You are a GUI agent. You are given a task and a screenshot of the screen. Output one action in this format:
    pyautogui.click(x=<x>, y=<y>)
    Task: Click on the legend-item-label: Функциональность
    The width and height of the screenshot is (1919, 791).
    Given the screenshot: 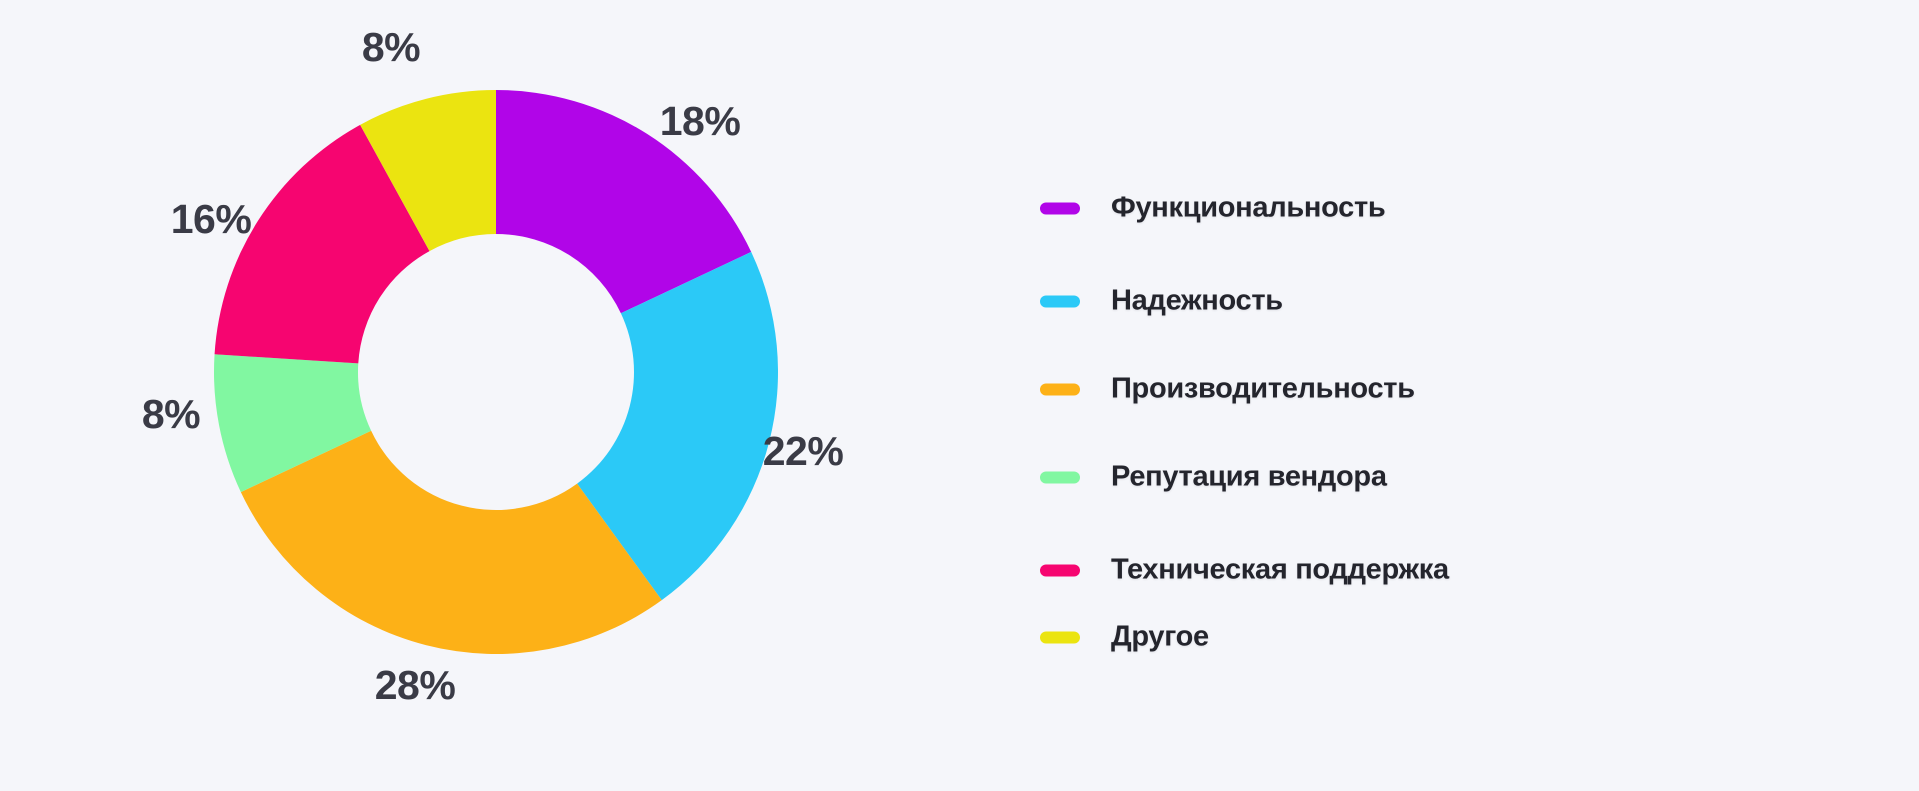 What is the action you would take?
    pyautogui.click(x=1248, y=207)
    